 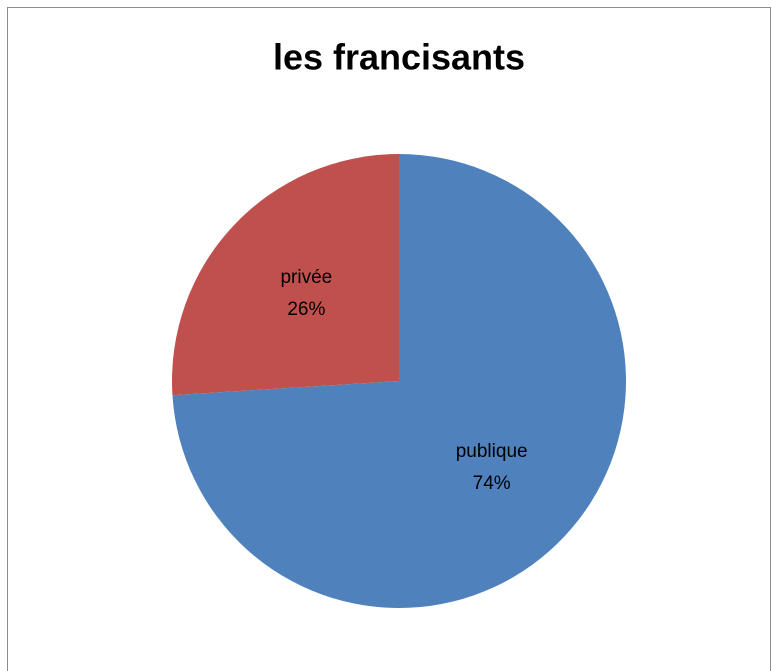 I want to click on slice-category-label: publique, so click(x=492, y=451).